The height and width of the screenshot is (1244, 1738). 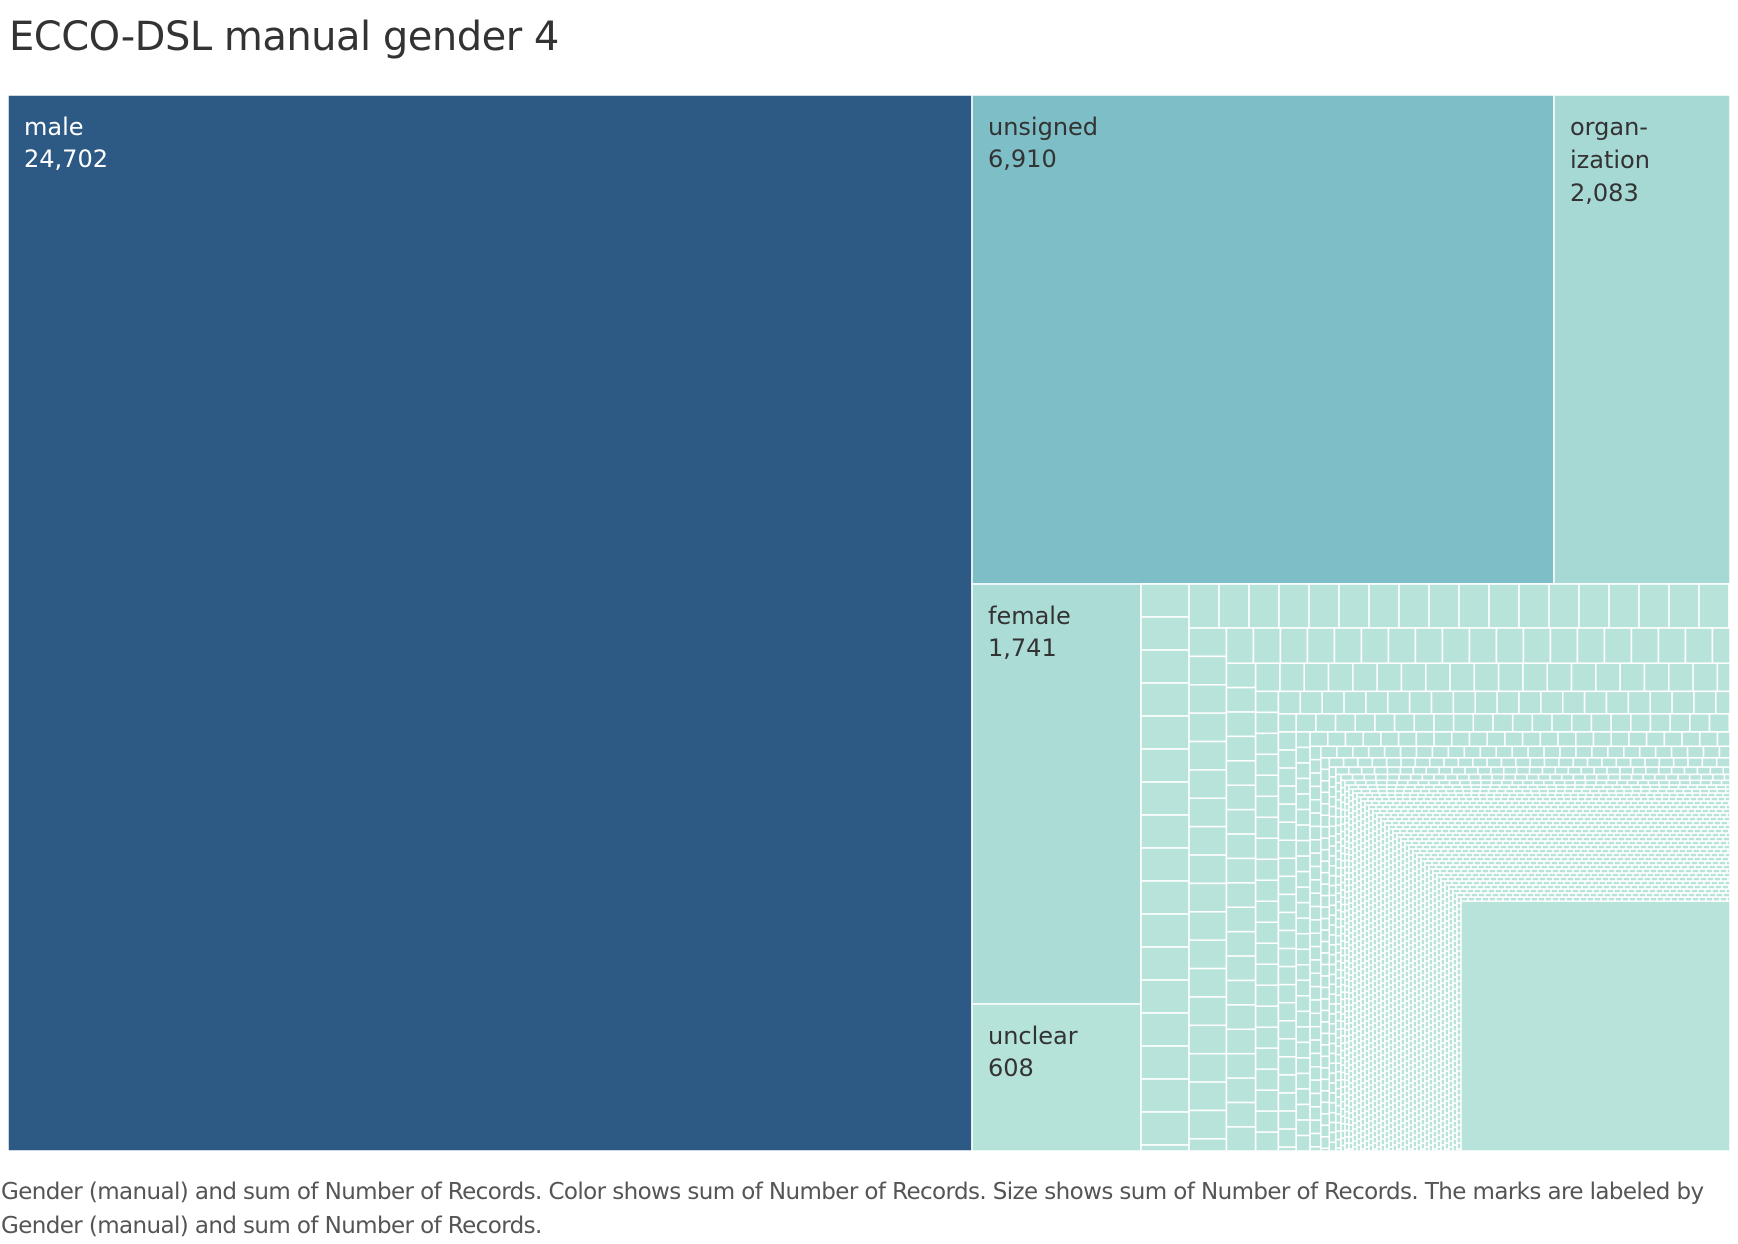 What do you see at coordinates (1642, 339) in the screenshot?
I see `treemap-cell-organization` at bounding box center [1642, 339].